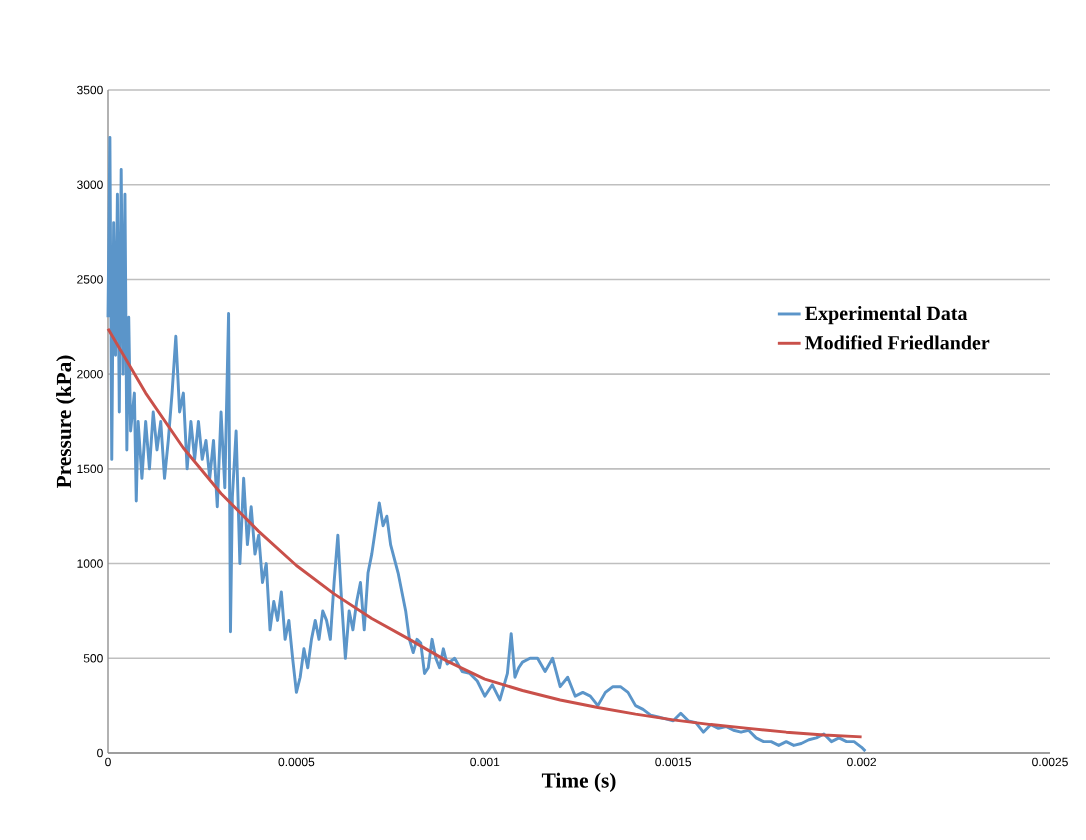 The height and width of the screenshot is (840, 1086). What do you see at coordinates (90, 90) in the screenshot?
I see `y-tick-label: 3500` at bounding box center [90, 90].